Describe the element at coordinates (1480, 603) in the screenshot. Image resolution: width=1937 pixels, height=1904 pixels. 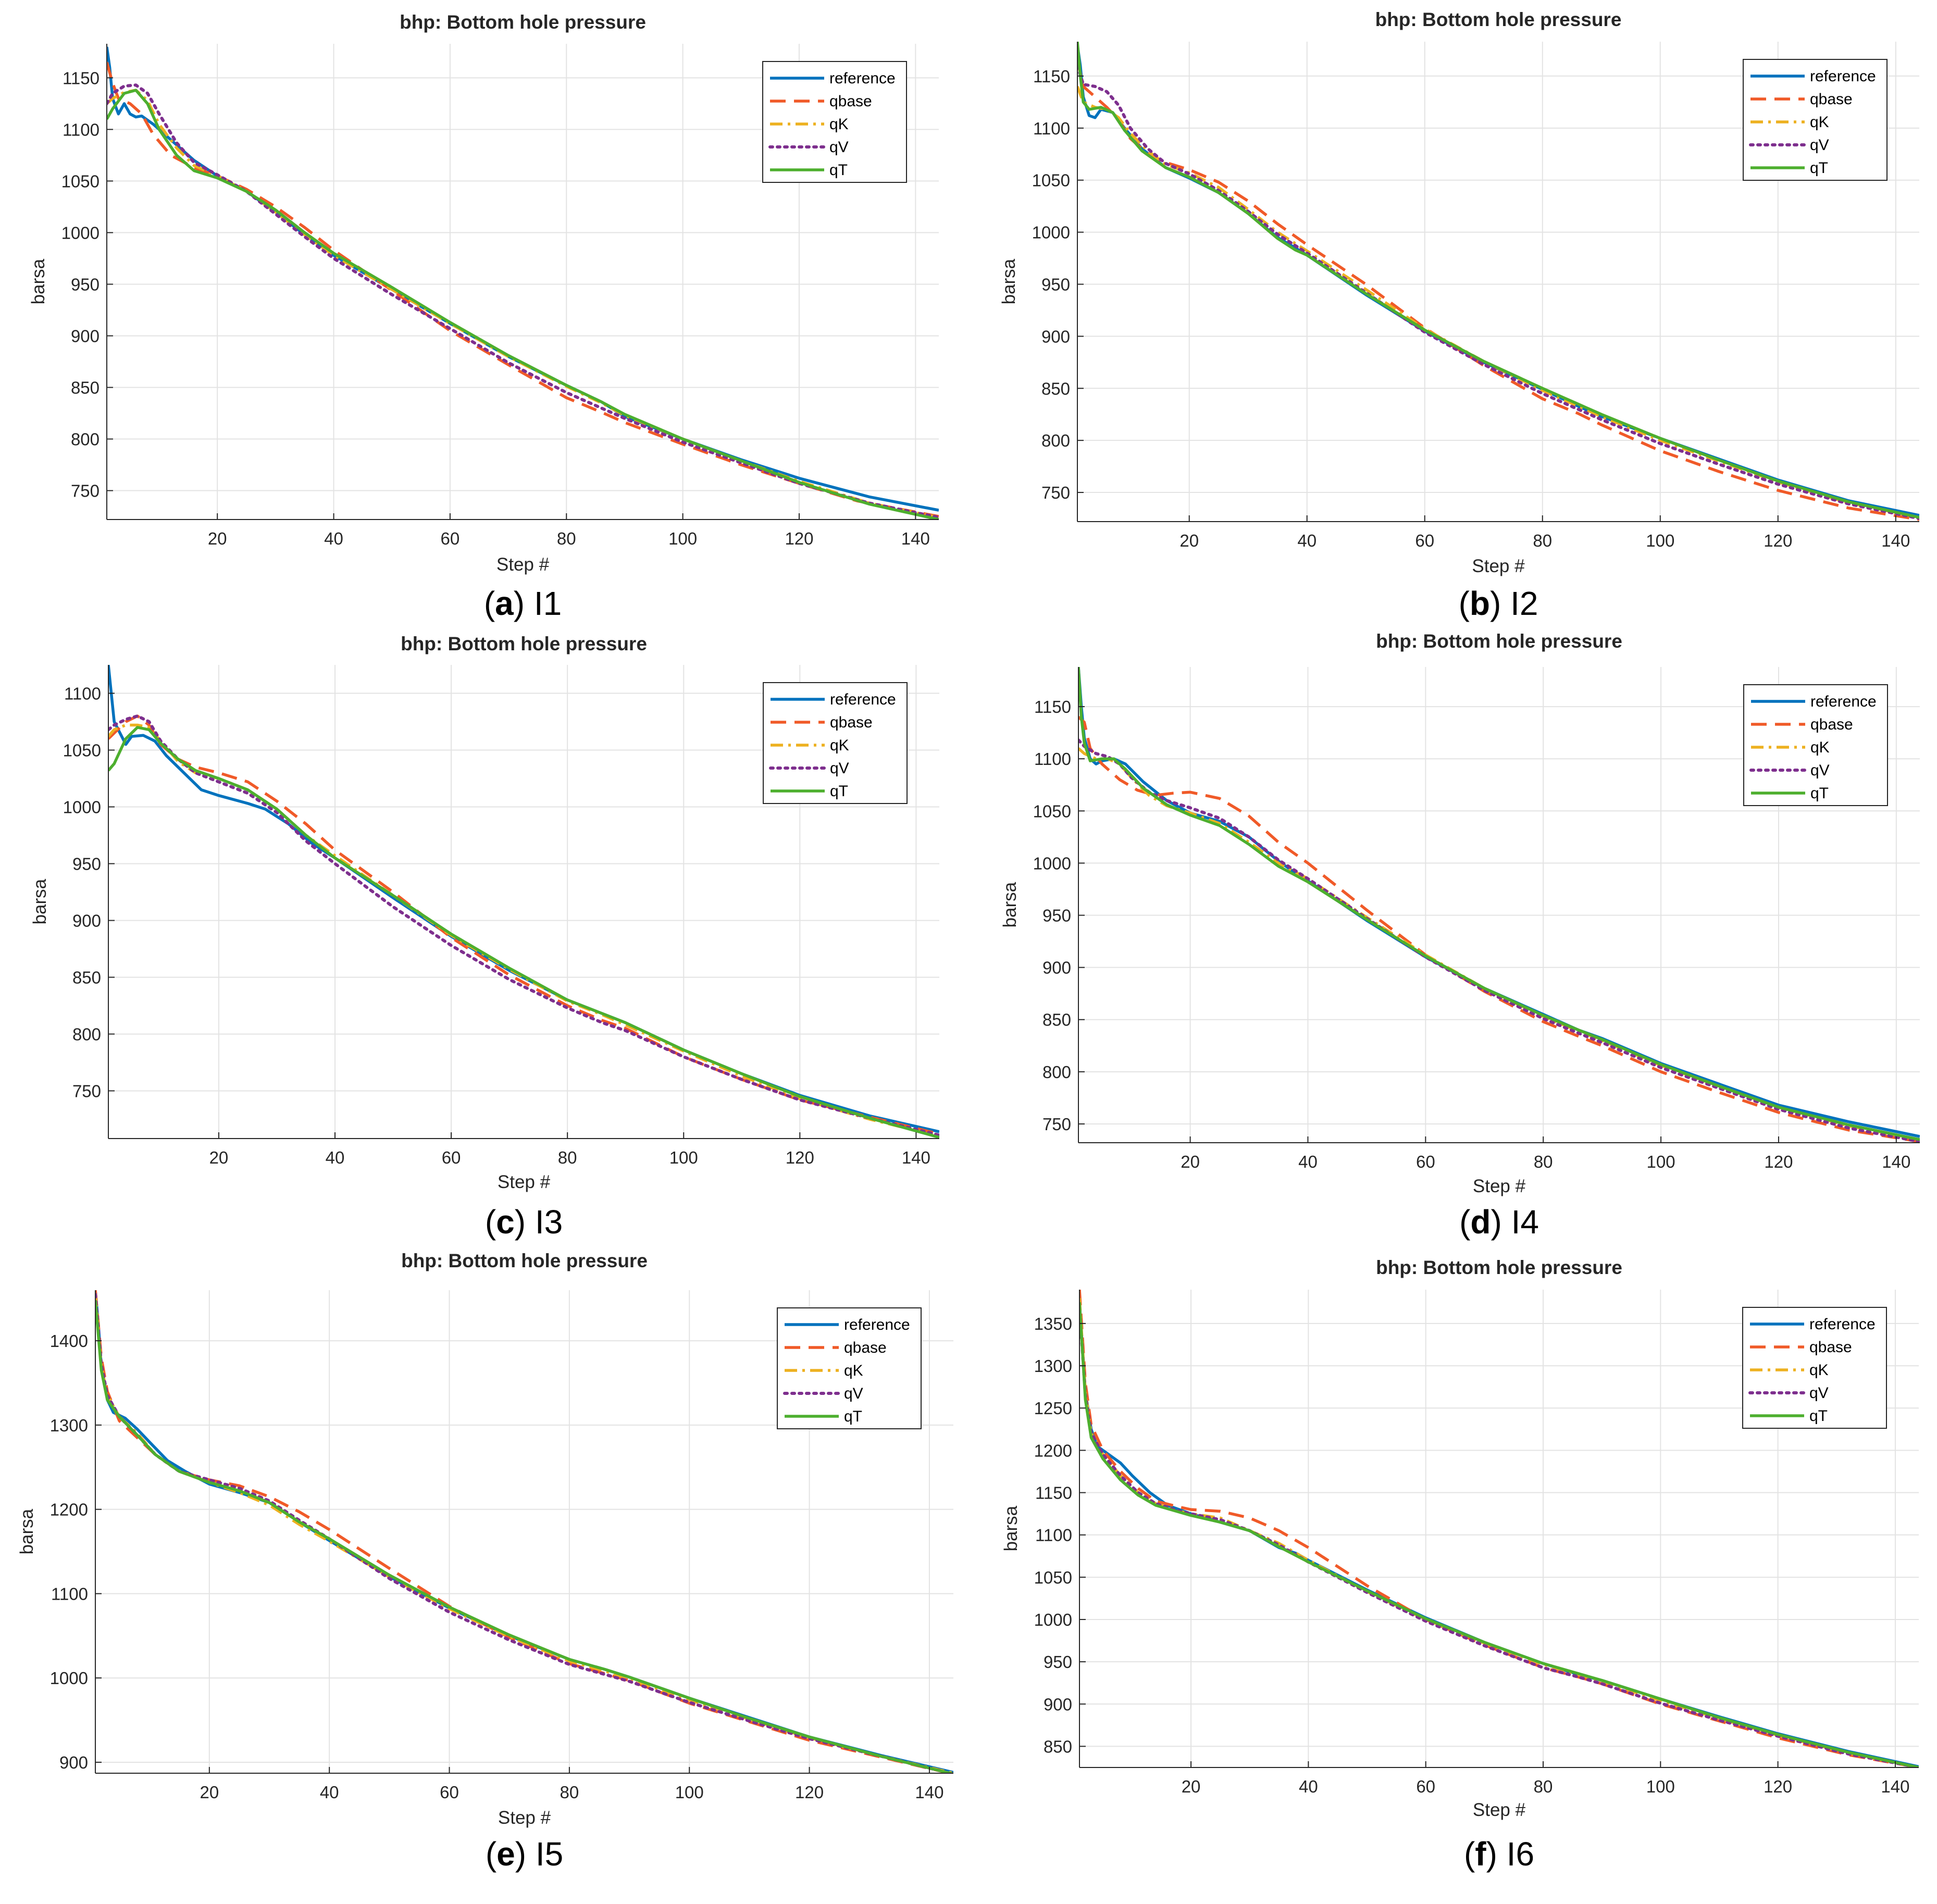
I see `panel-letter: b` at that location.